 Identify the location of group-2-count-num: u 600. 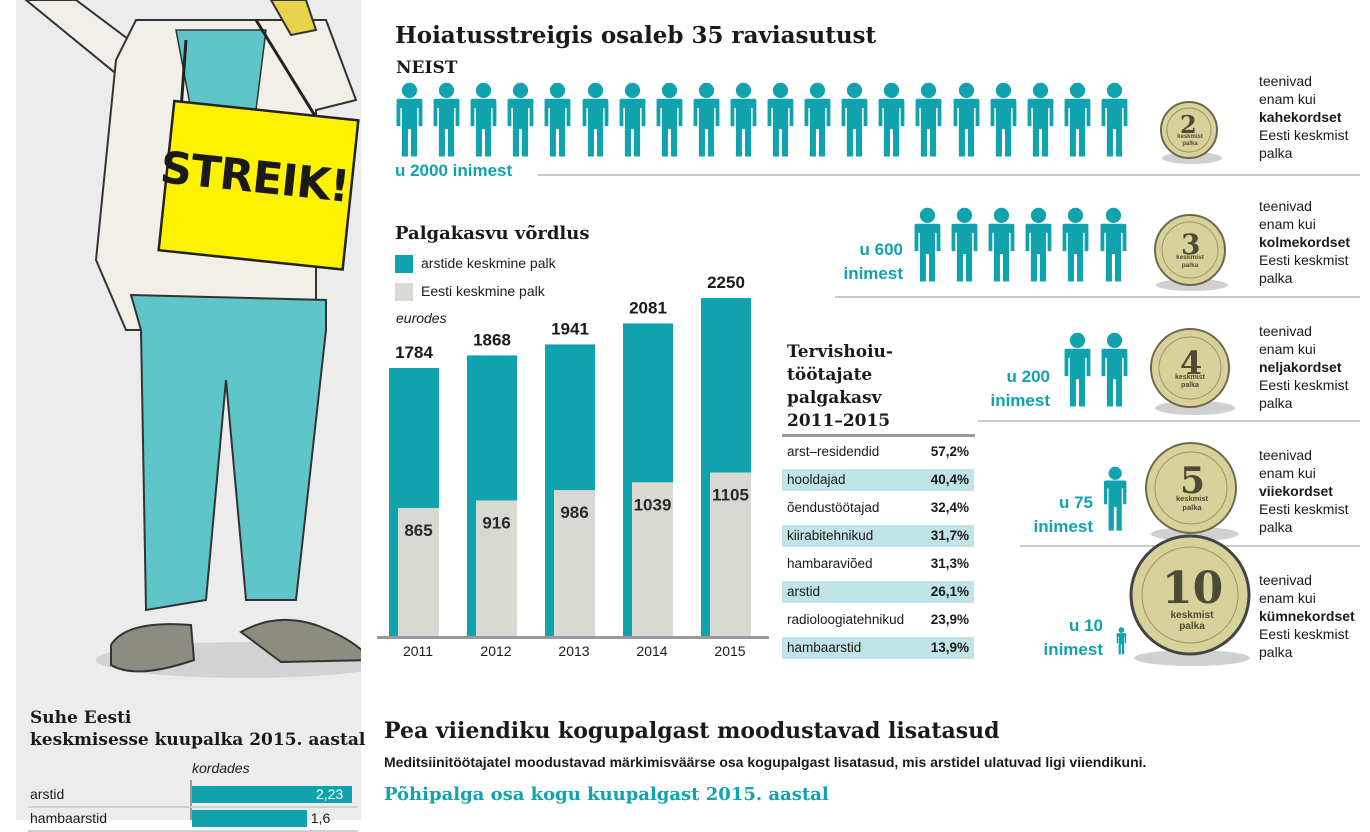
(881, 249).